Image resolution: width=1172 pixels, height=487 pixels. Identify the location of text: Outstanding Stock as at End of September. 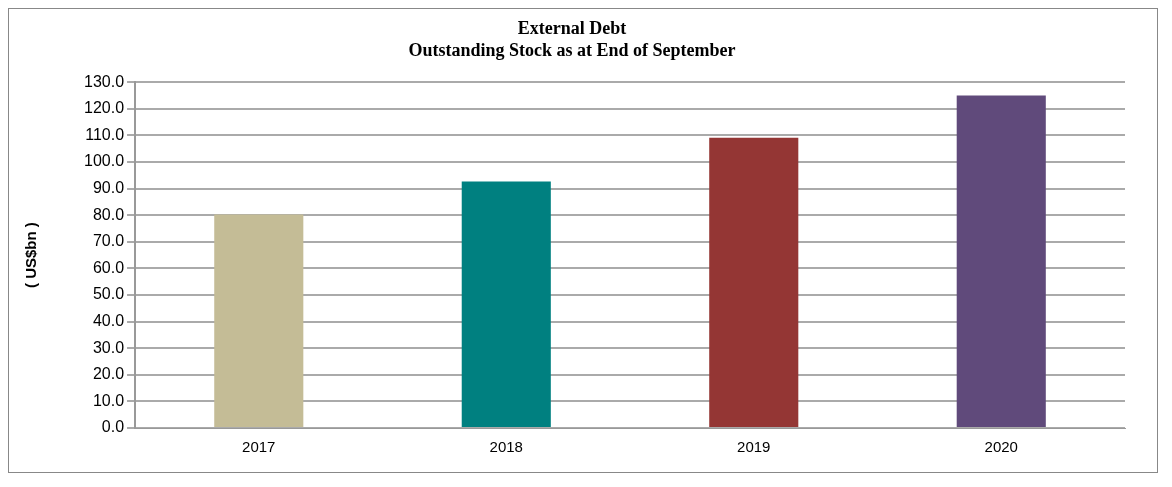
(572, 50).